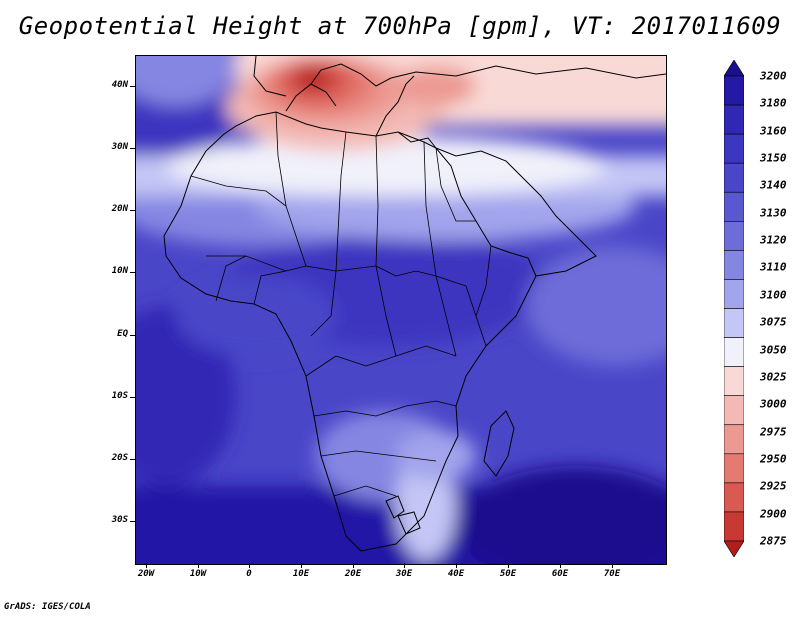 Image resolution: width=800 pixels, height=618 pixels. I want to click on lat-label-10s: 10S, so click(119, 396).